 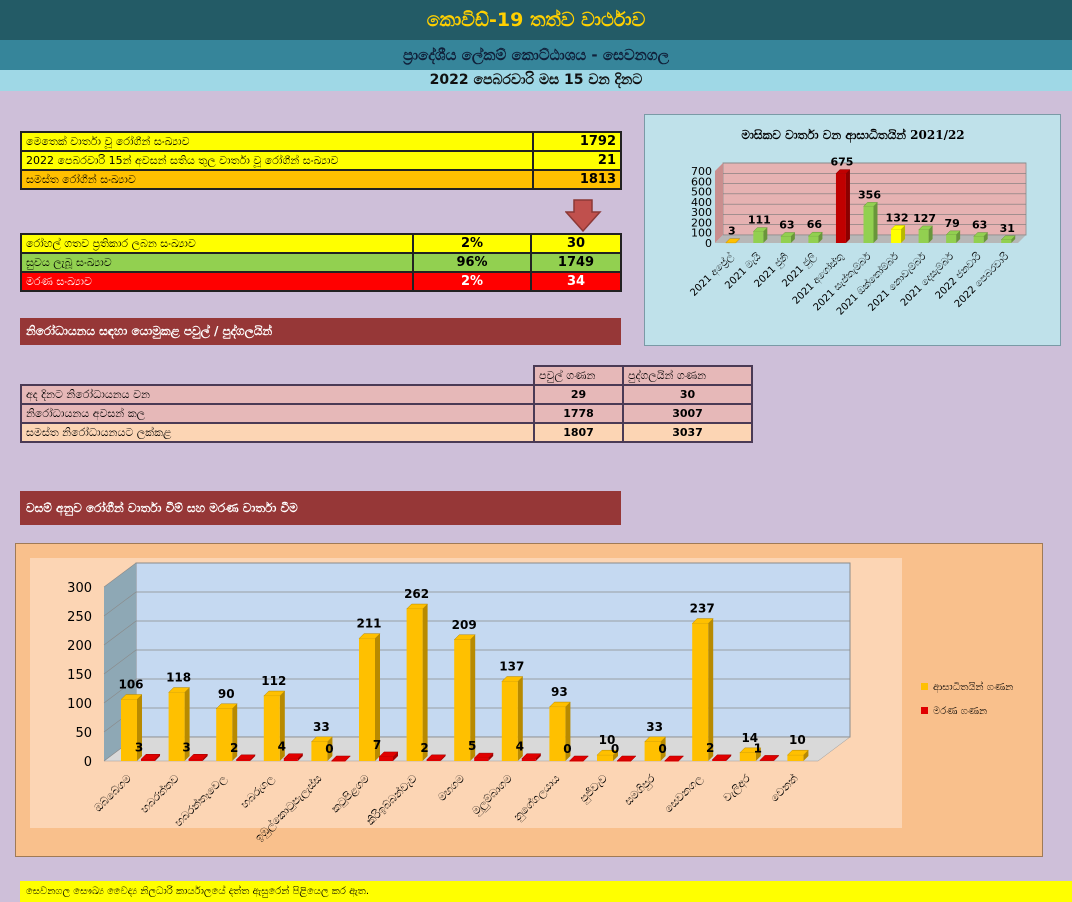 What do you see at coordinates (120, 575) in the screenshot?
I see `gridline` at bounding box center [120, 575].